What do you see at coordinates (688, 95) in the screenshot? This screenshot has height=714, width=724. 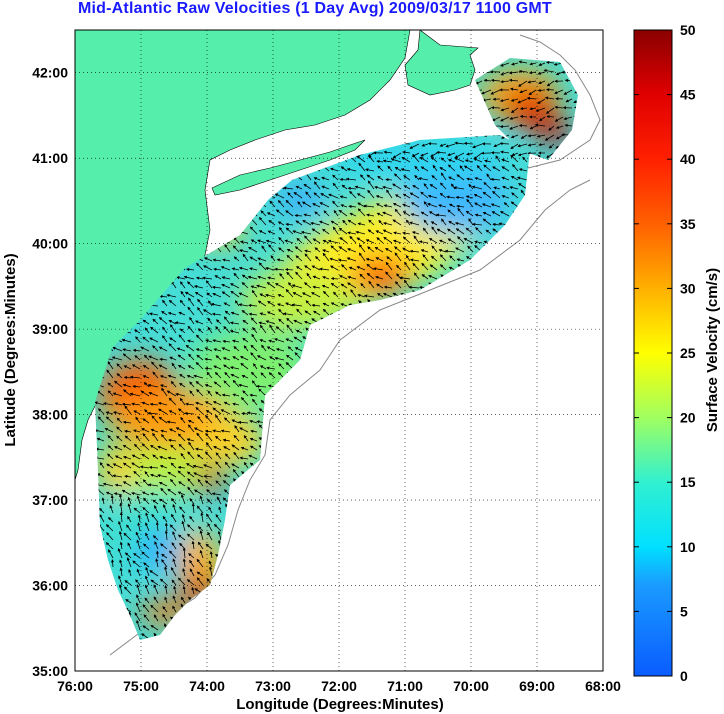 I see `colorbar-tick-label: 45` at bounding box center [688, 95].